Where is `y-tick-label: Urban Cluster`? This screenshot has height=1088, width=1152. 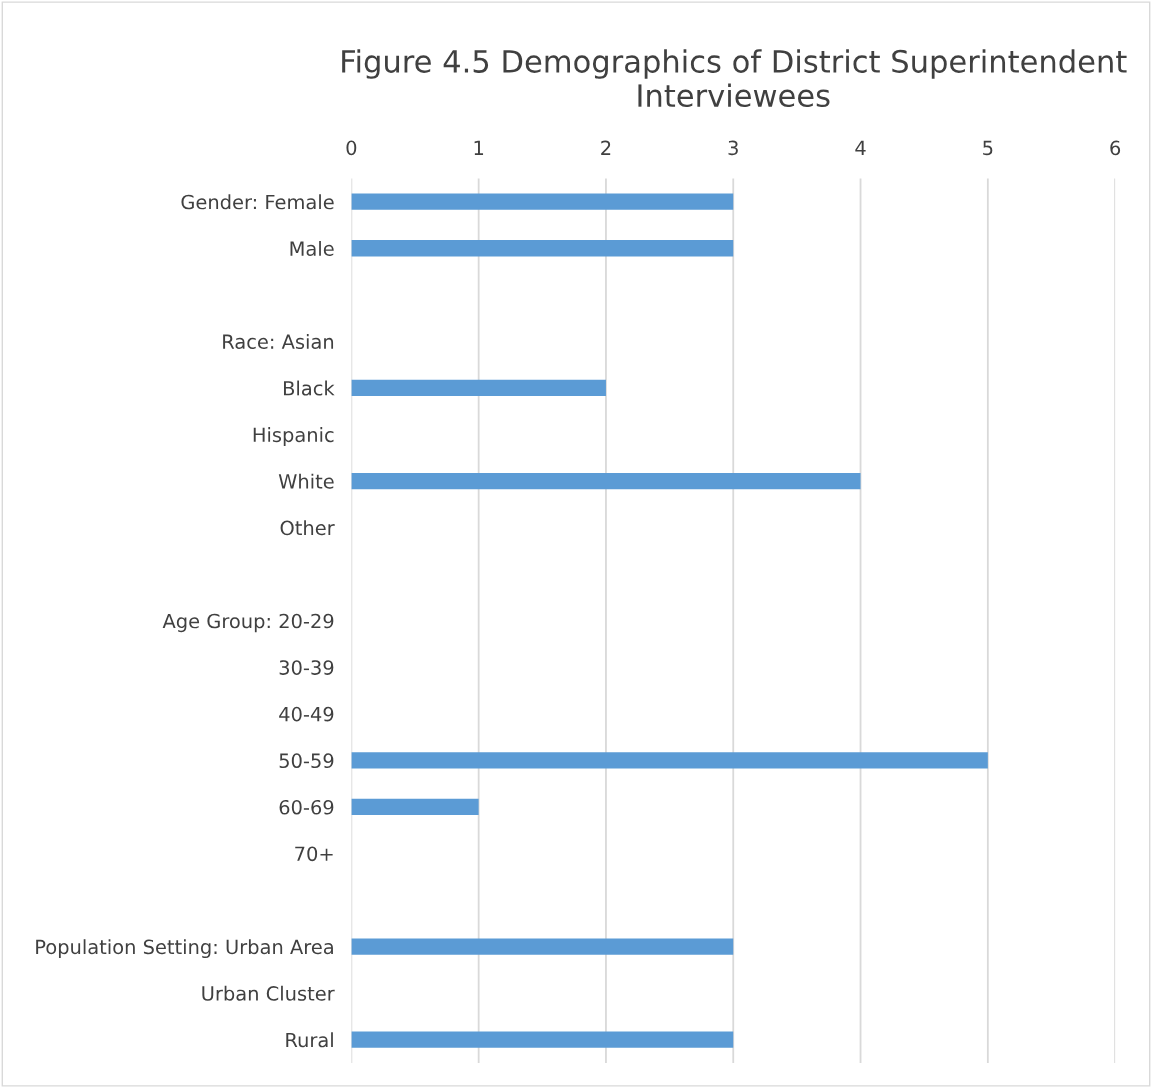
y-tick-label: Urban Cluster is located at coordinates (268, 993).